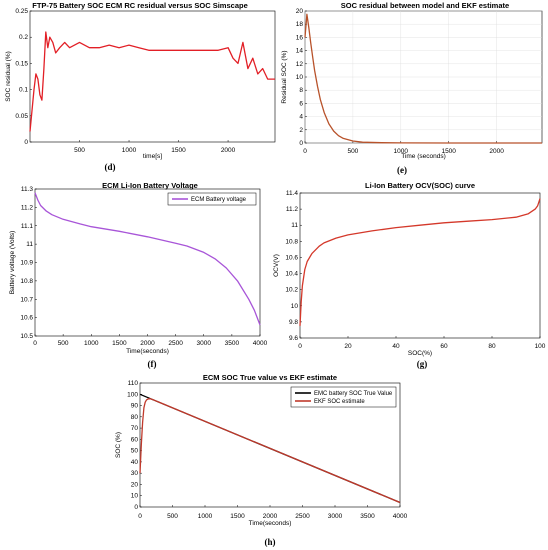  What do you see at coordinates (135, 439) in the screenshot?
I see `y-tick-label: 60` at bounding box center [135, 439].